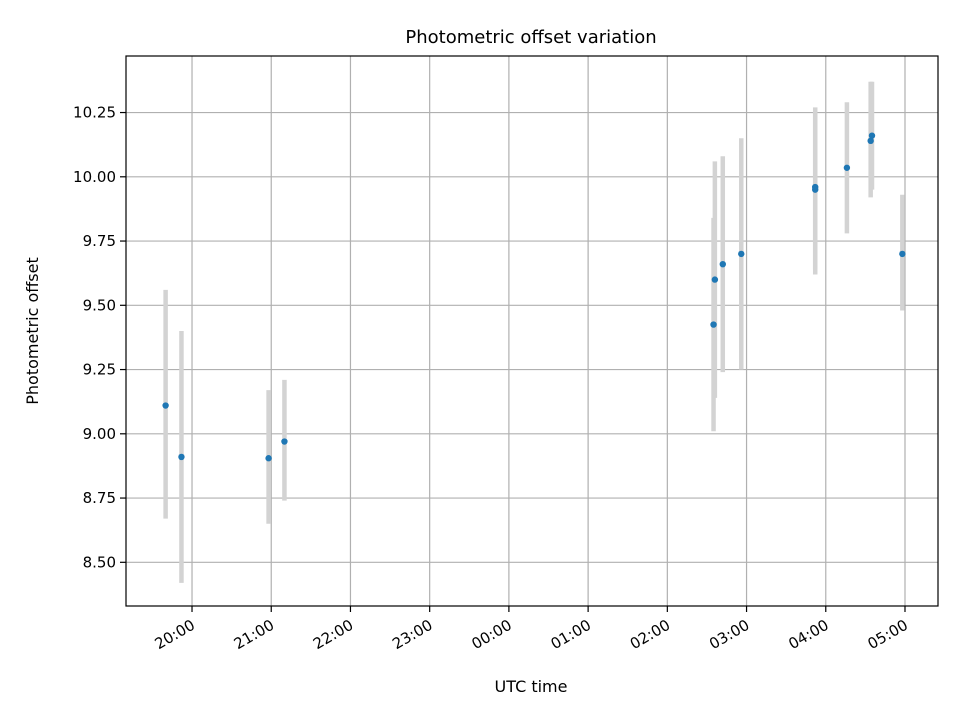 The height and width of the screenshot is (720, 960). What do you see at coordinates (99, 562) in the screenshot?
I see `y-tick-label: 8.50` at bounding box center [99, 562].